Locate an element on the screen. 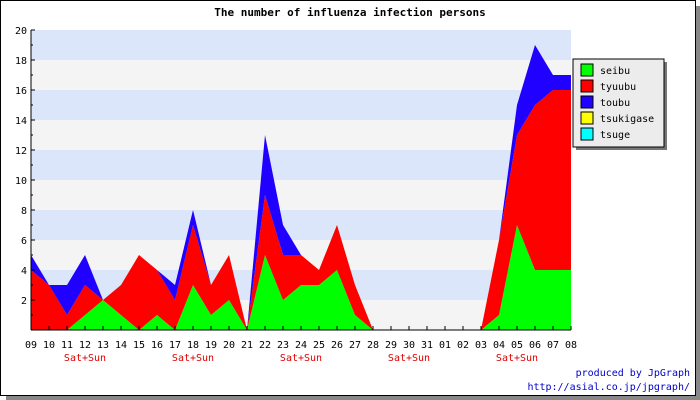  x-tick-label: 08 is located at coordinates (571, 345).